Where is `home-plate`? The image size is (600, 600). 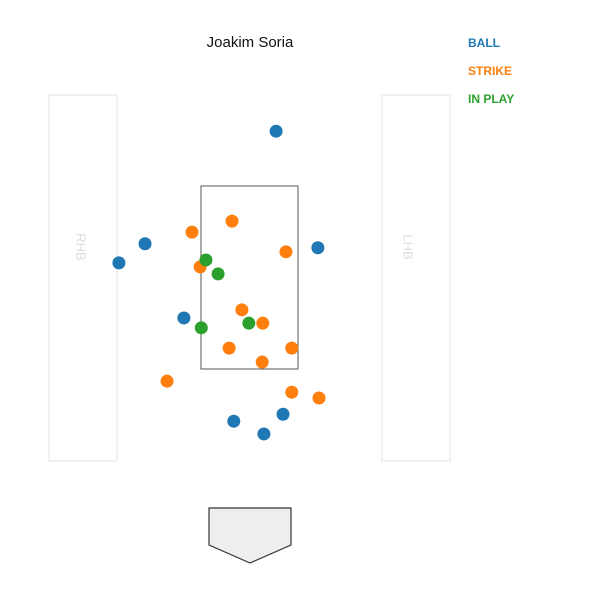 home-plate is located at coordinates (250, 535).